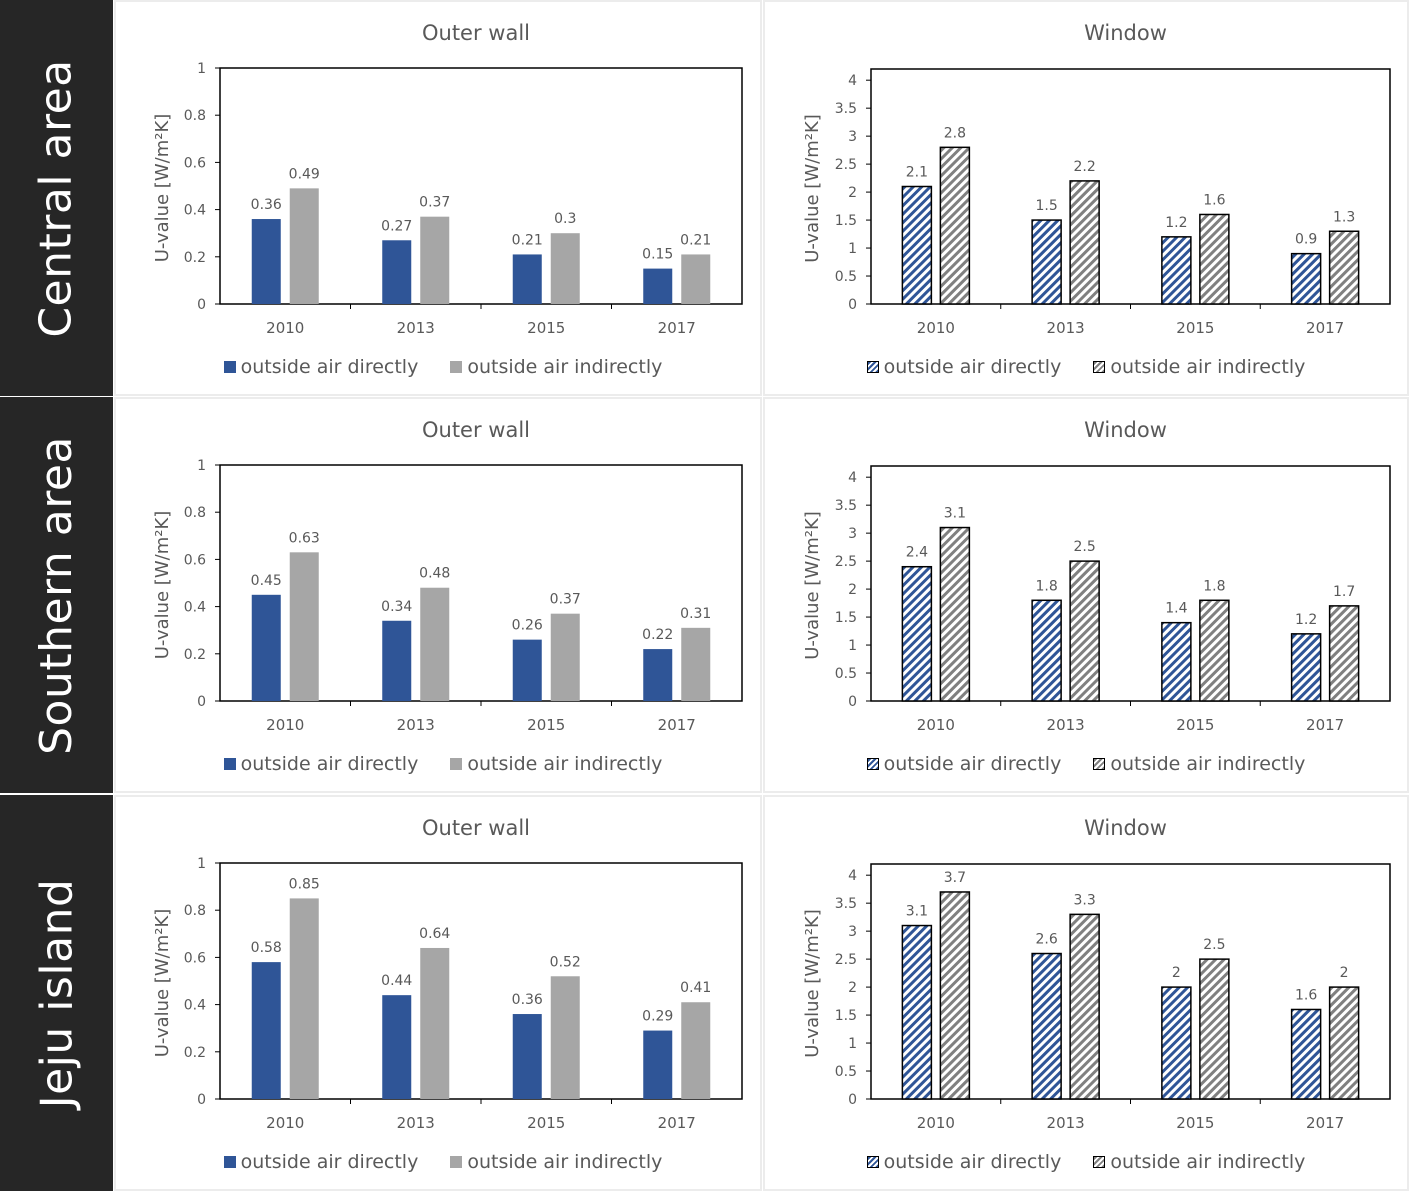 This screenshot has width=1409, height=1193. I want to click on y-tick-label: 0.5, so click(846, 674).